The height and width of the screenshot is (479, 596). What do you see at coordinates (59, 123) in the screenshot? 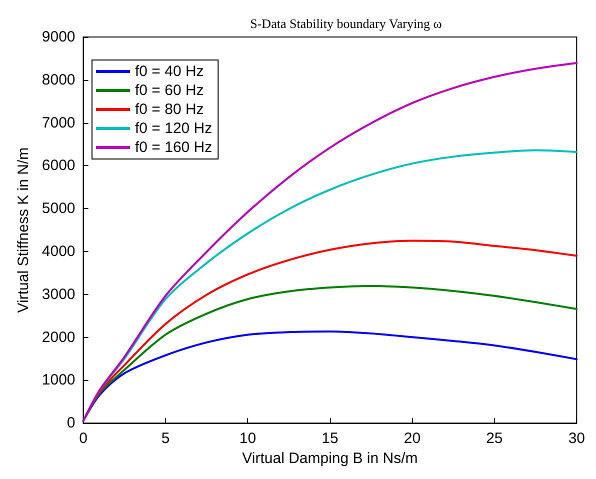
I see `y-tick-label: 7000` at bounding box center [59, 123].